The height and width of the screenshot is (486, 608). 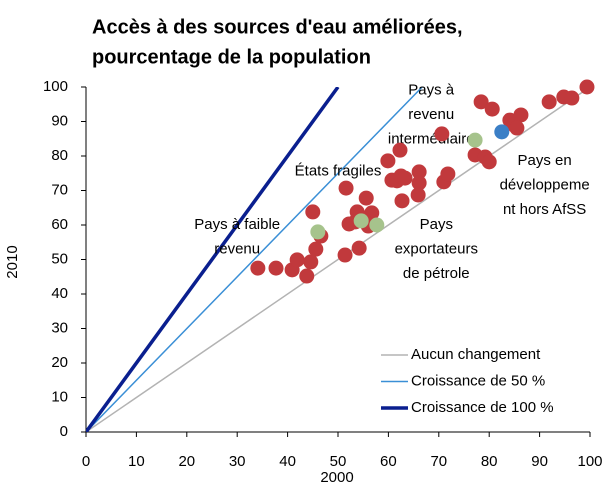 I want to click on y-tick-label: 40, so click(x=59, y=293).